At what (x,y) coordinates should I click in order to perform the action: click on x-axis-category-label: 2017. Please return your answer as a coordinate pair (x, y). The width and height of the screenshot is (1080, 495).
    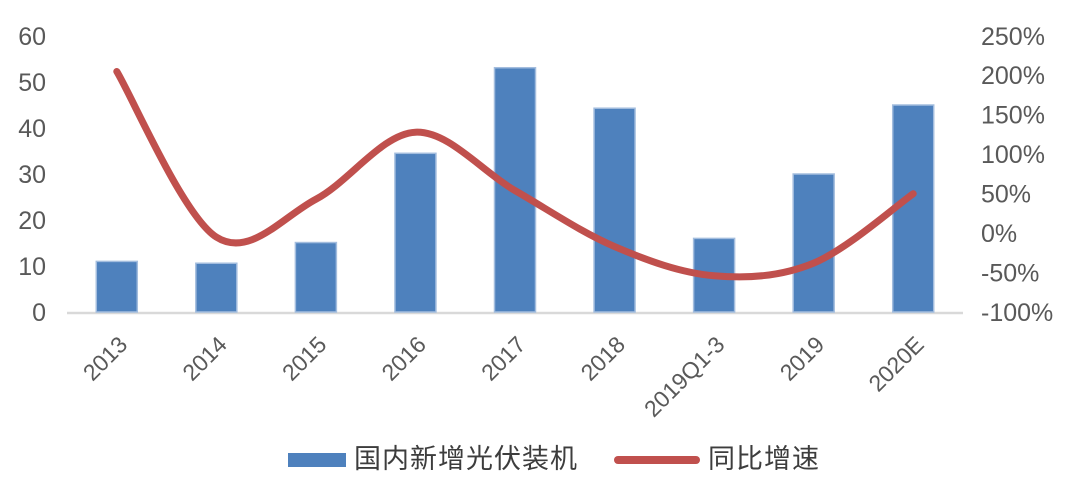
    Looking at the image, I should click on (503, 358).